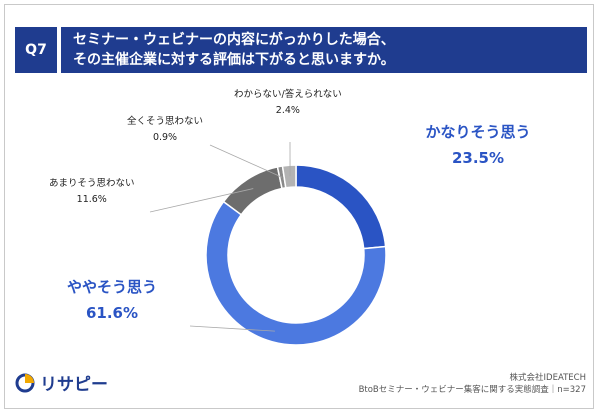 This screenshot has height=415, width=600. What do you see at coordinates (36, 50) in the screenshot?
I see `question-badge: Q7` at bounding box center [36, 50].